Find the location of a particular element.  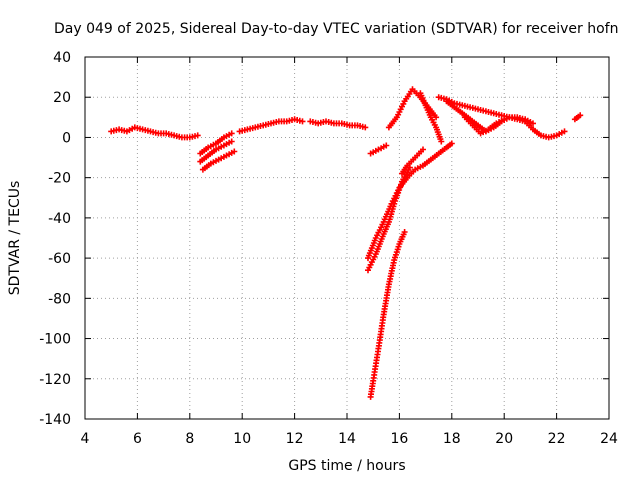

y-tick-label: -100 is located at coordinates (55, 340).